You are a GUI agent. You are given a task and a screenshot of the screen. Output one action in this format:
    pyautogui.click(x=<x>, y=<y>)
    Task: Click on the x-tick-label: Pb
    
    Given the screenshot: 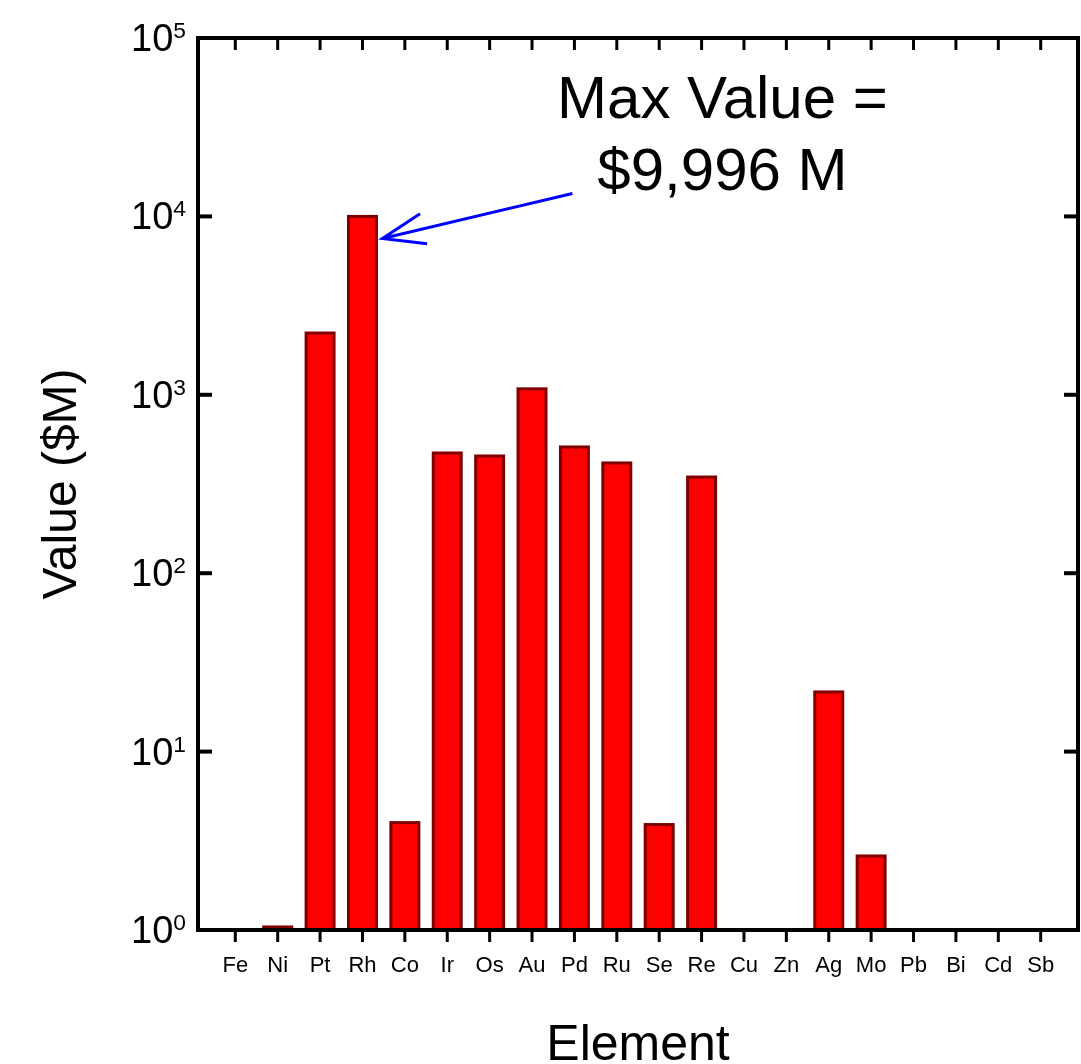 What is the action you would take?
    pyautogui.click(x=913, y=964)
    